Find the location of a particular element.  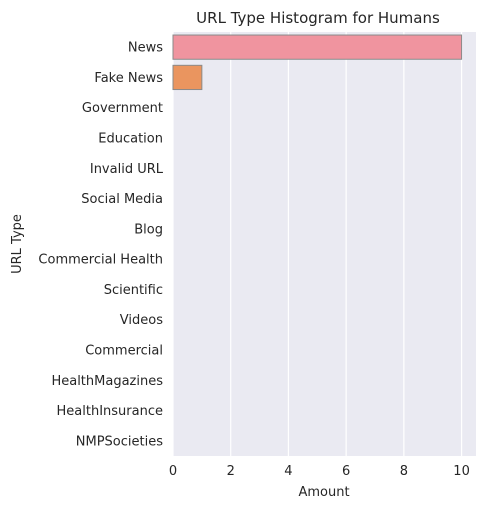

category-label: HealthInsurance is located at coordinates (110, 411).